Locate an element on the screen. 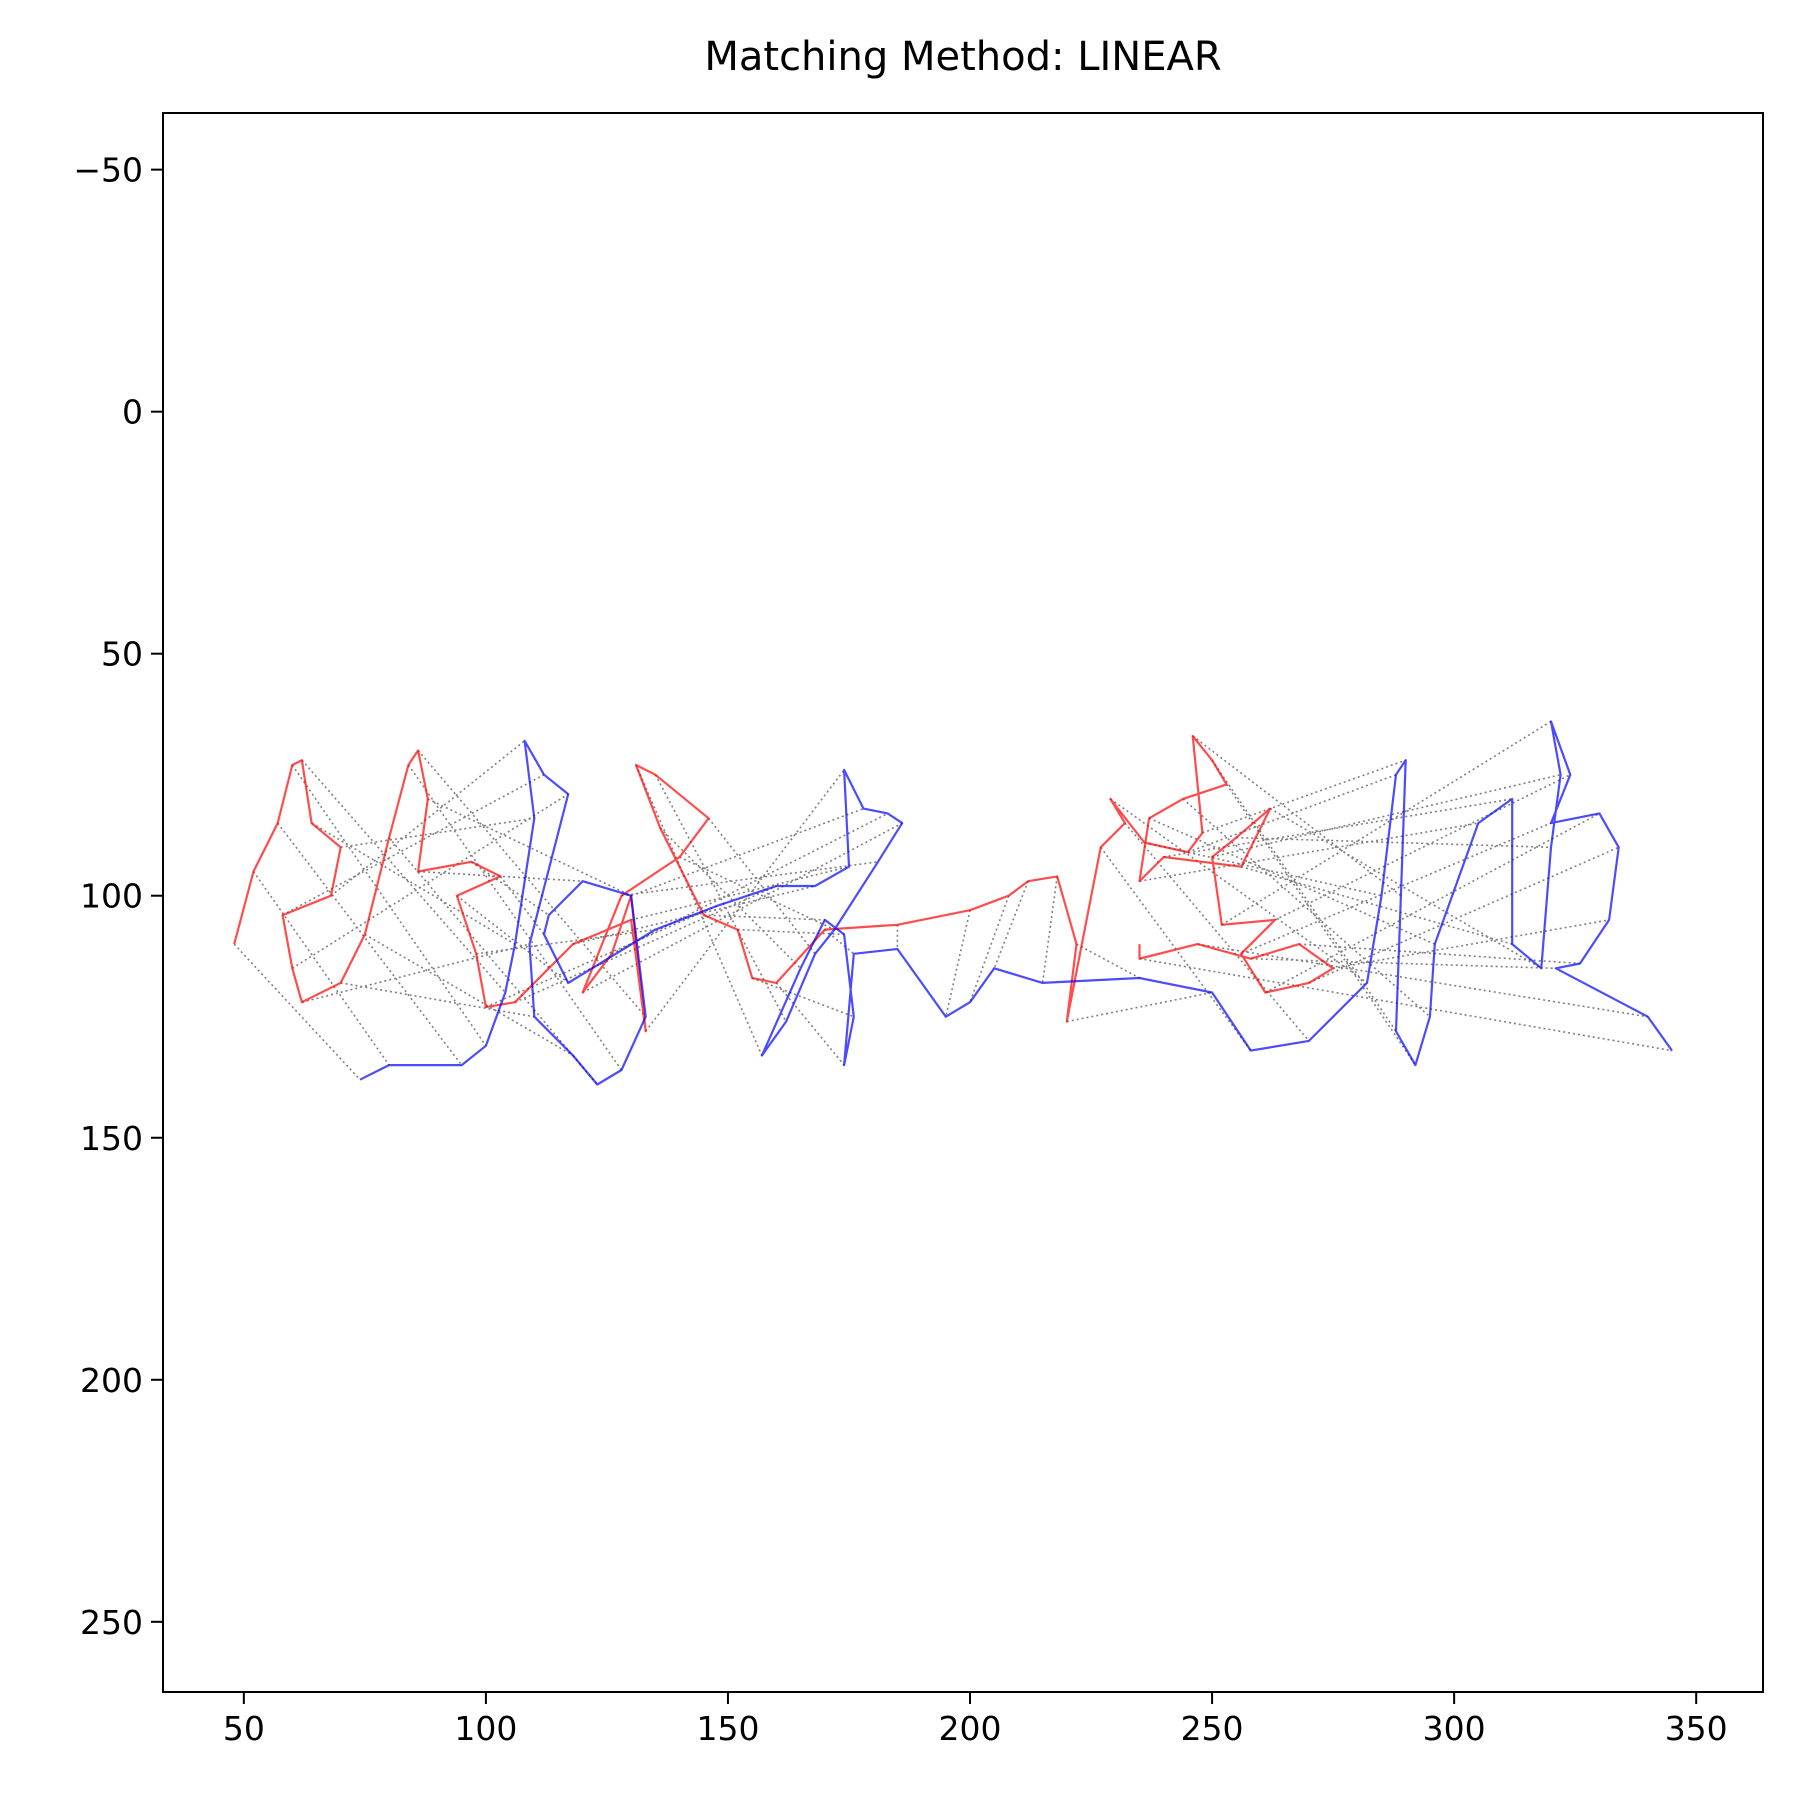 This screenshot has width=1800, height=1800. y-tick-label: −50 is located at coordinates (108, 170).